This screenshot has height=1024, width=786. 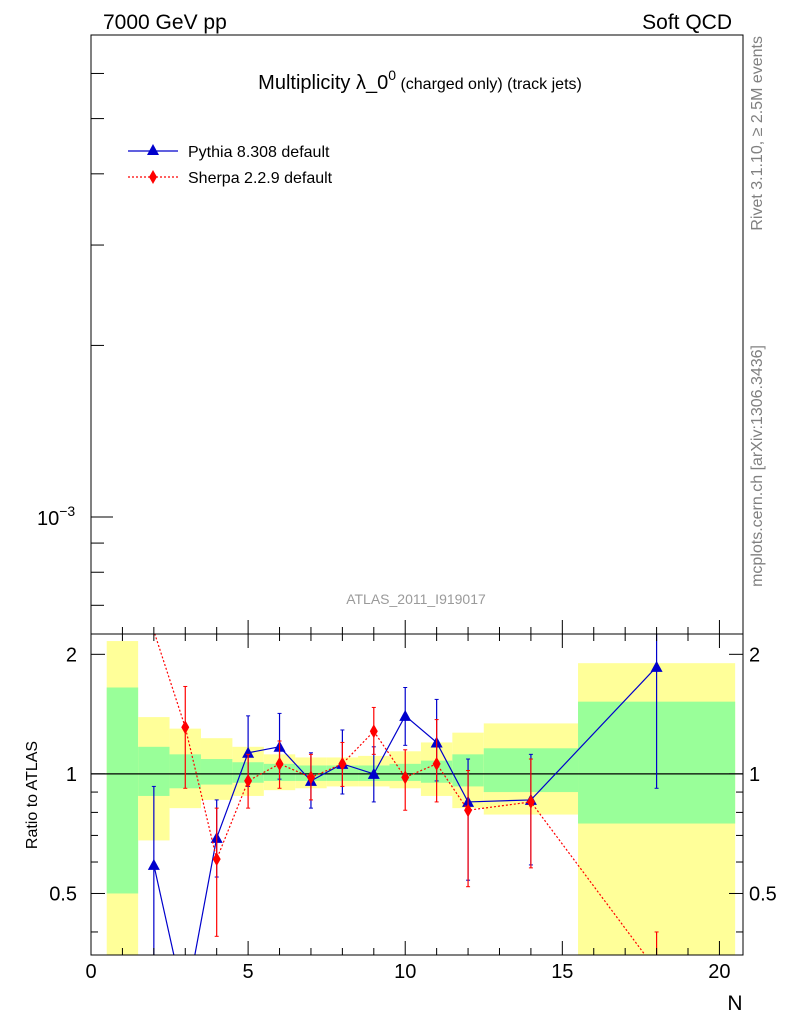 I want to click on y-tick-label: 1, so click(x=71, y=775).